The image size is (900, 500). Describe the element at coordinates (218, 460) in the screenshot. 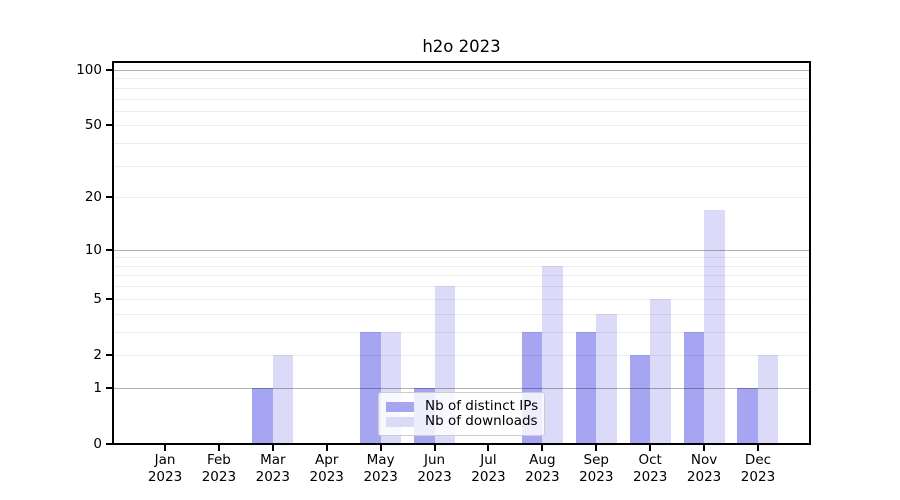

I see `month-label: Feb` at that location.